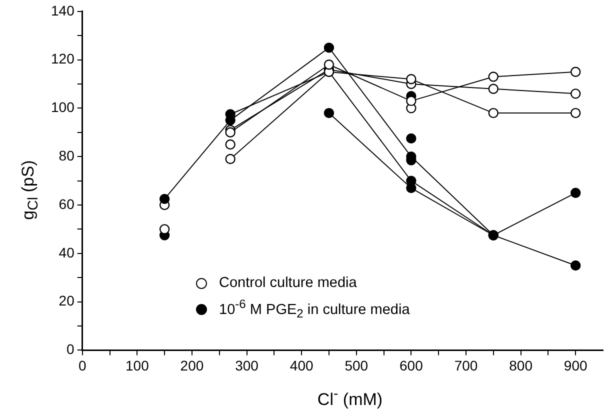  What do you see at coordinates (63, 10) in the screenshot?
I see `y-tick-label: 140` at bounding box center [63, 10].